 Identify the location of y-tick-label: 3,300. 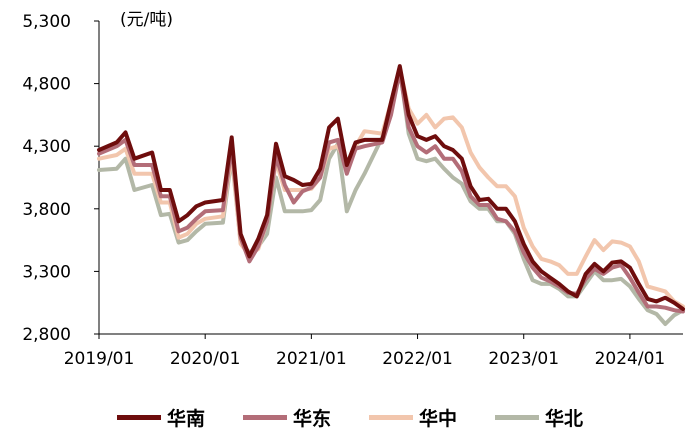
(46, 272).